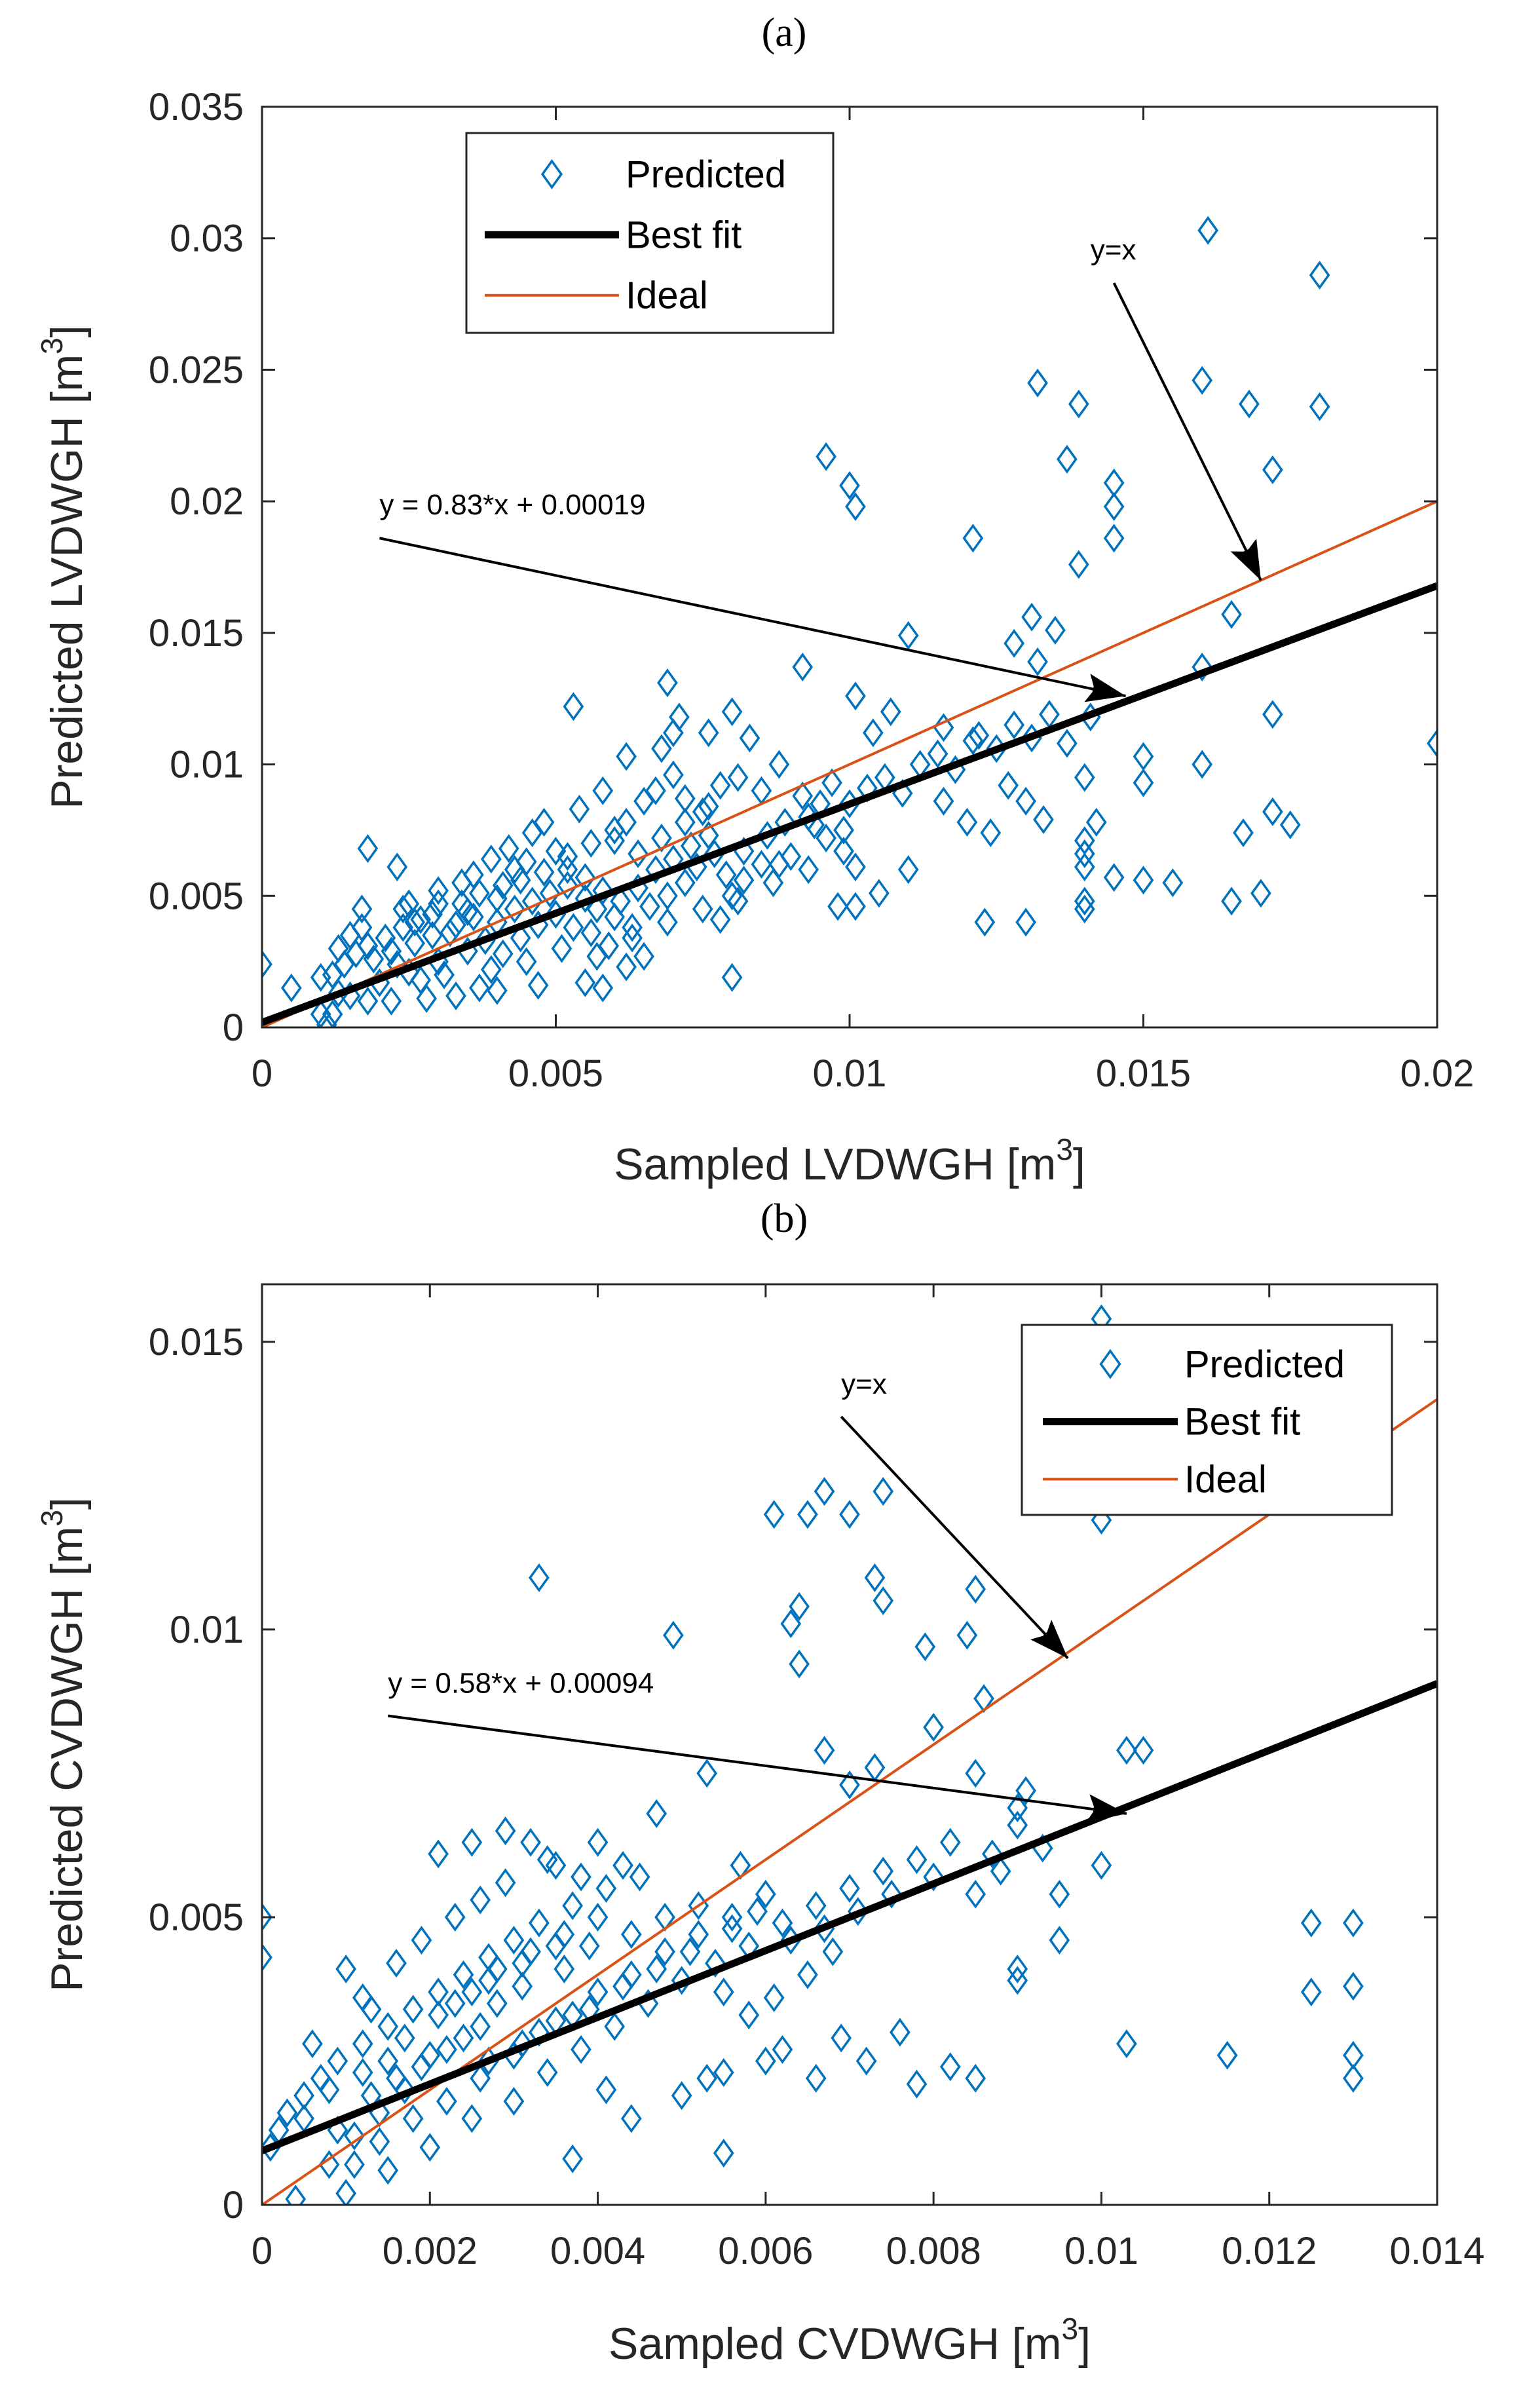 The width and height of the screenshot is (1521, 2408). What do you see at coordinates (197, 896) in the screenshot?
I see `y-tick-label: 0.005` at bounding box center [197, 896].